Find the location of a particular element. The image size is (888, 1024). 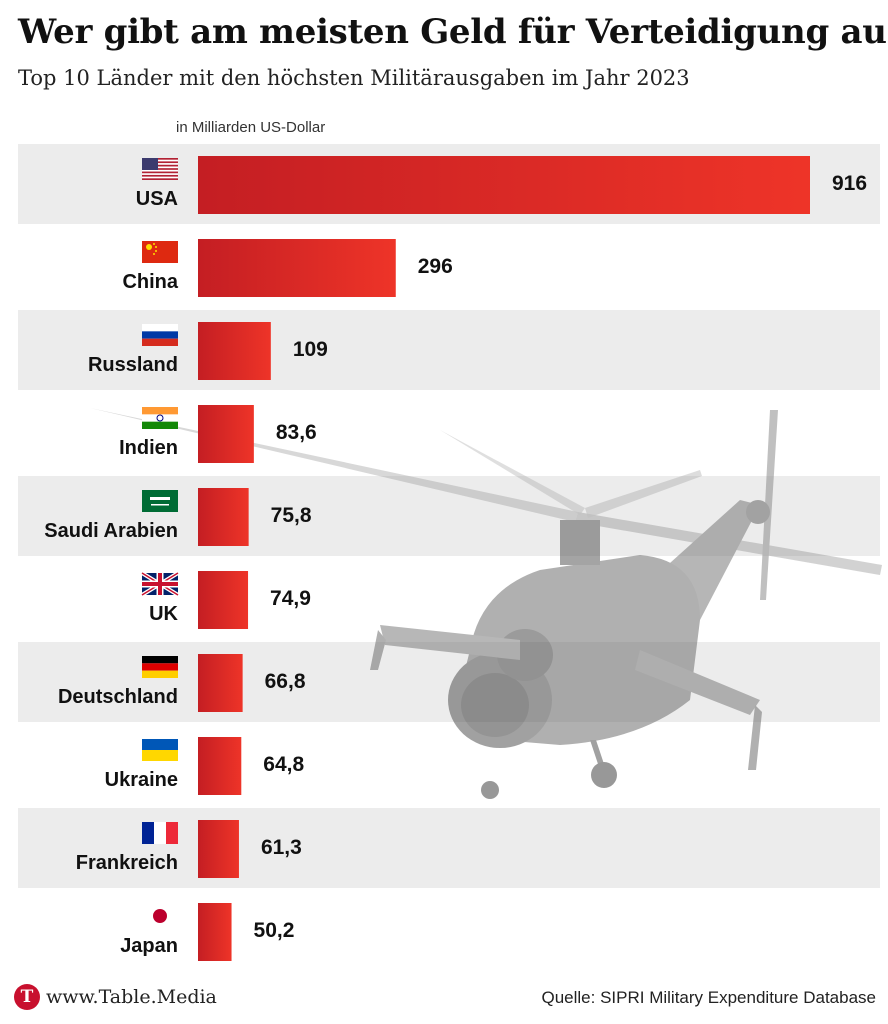

germany-flag-icon is located at coordinates (160, 667).